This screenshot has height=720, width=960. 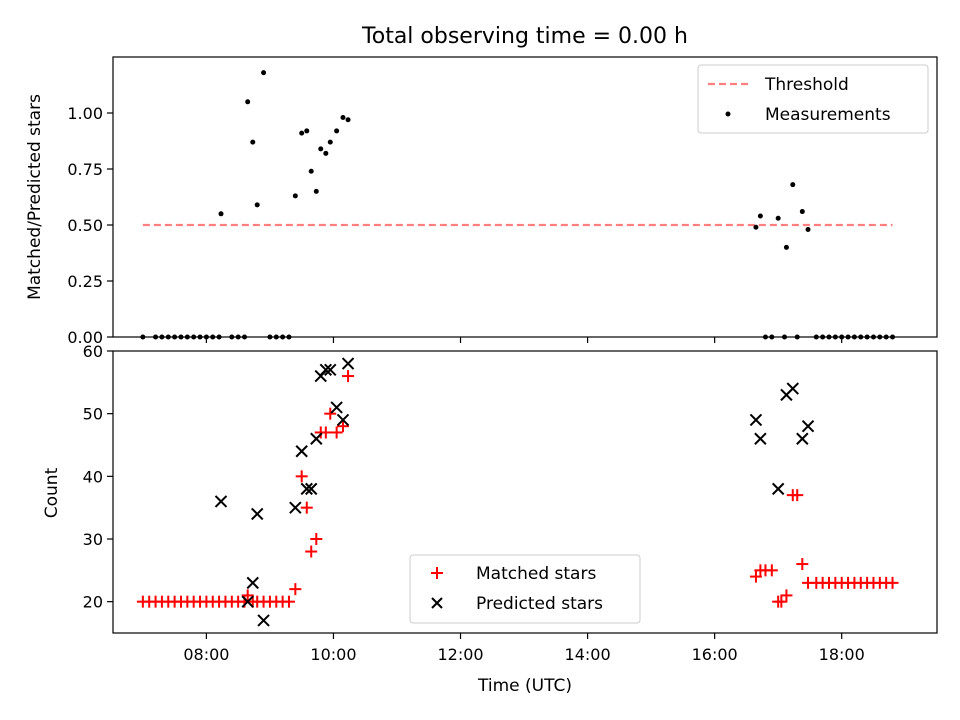 What do you see at coordinates (35, 197) in the screenshot?
I see `ratio-y-axis-label: Matched/Predicted stars` at bounding box center [35, 197].